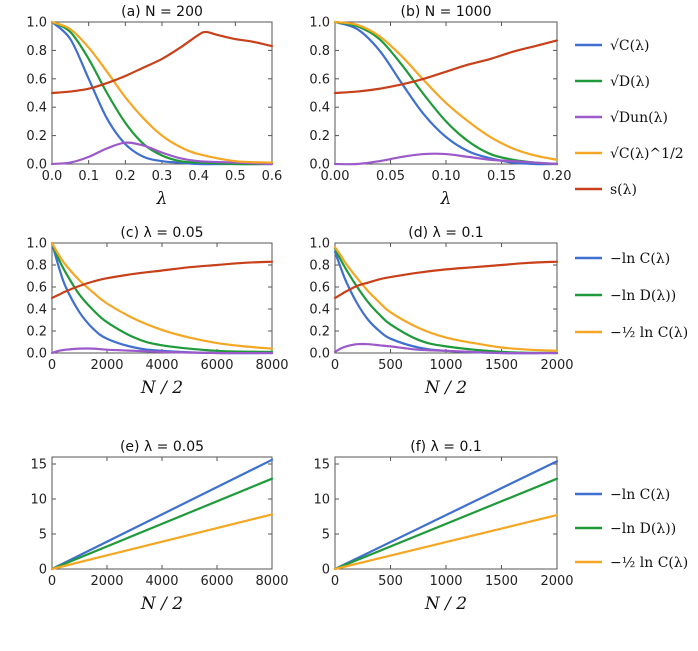 The height and width of the screenshot is (651, 698). I want to click on chart-title-a: (a) N = 200, so click(162, 12).